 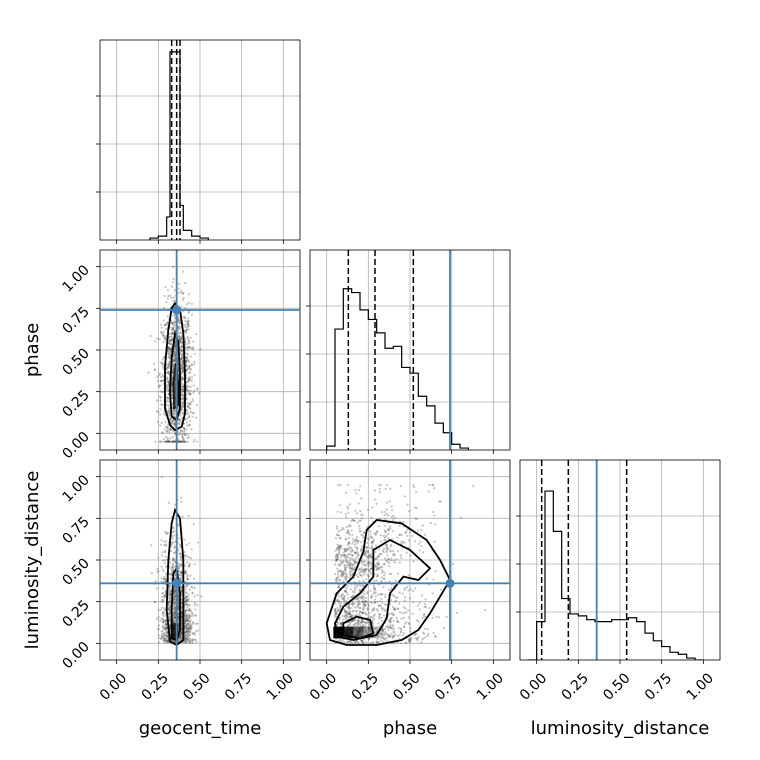 I want to click on panel-luminosity_distance-vs-phase: 0.00 0.25 0.50 0.75 1.00, so click(x=408, y=581).